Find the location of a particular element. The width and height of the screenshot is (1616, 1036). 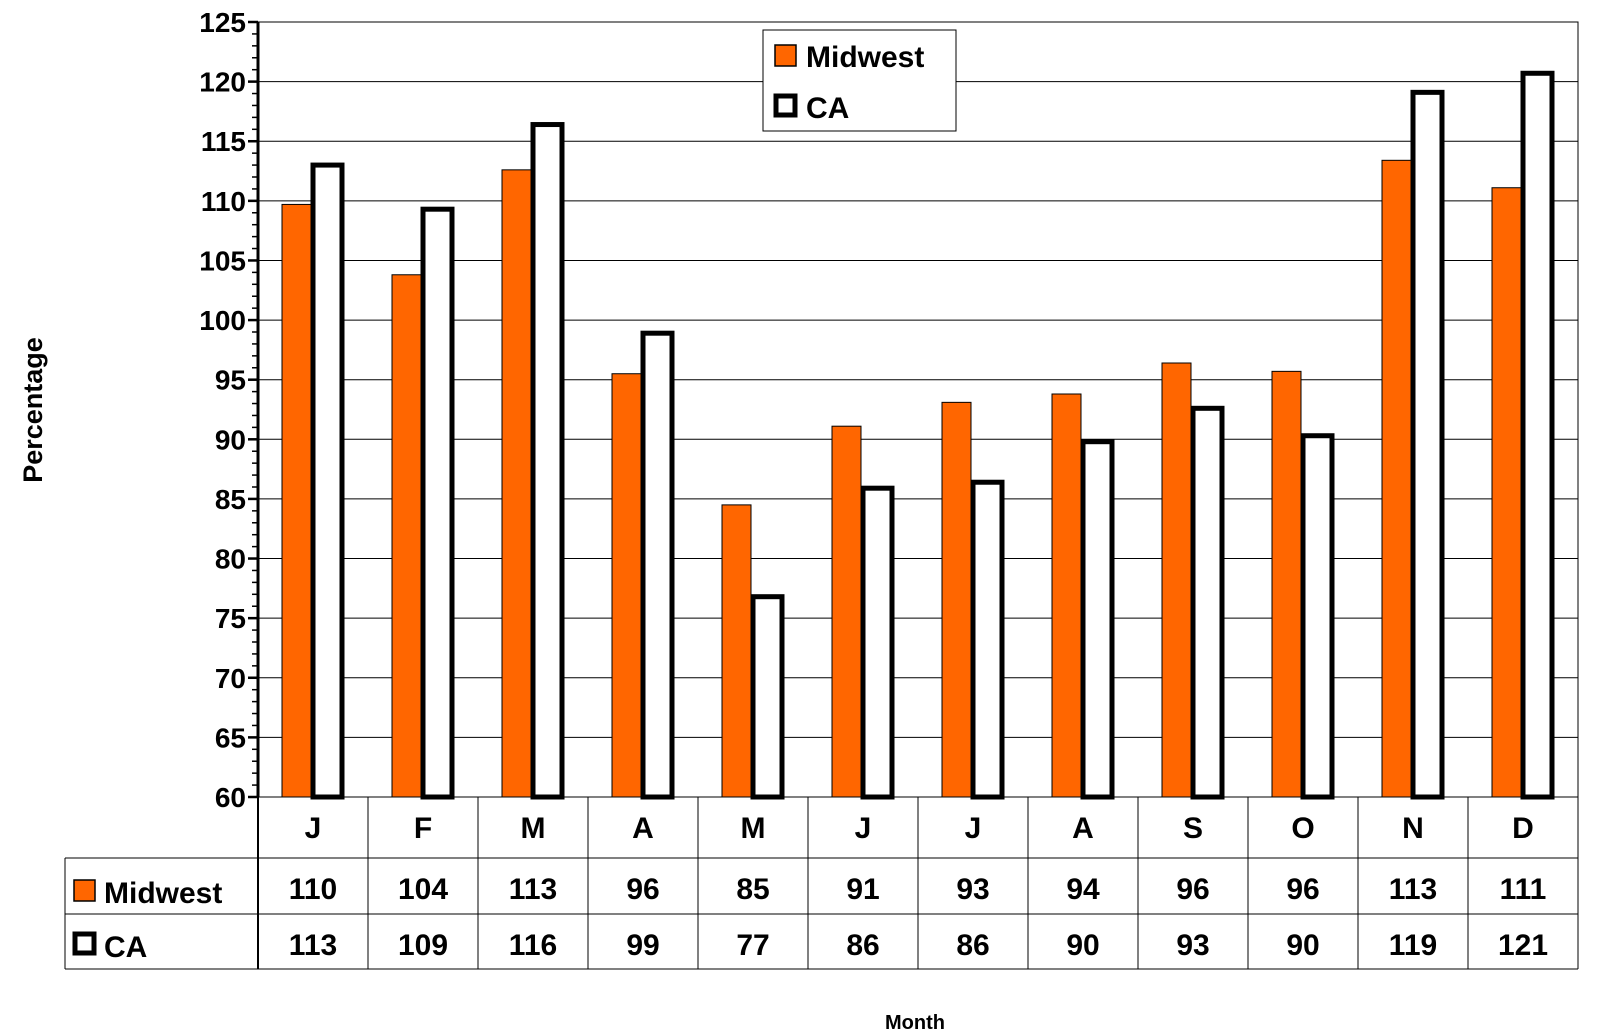

category-label: F is located at coordinates (423, 828).